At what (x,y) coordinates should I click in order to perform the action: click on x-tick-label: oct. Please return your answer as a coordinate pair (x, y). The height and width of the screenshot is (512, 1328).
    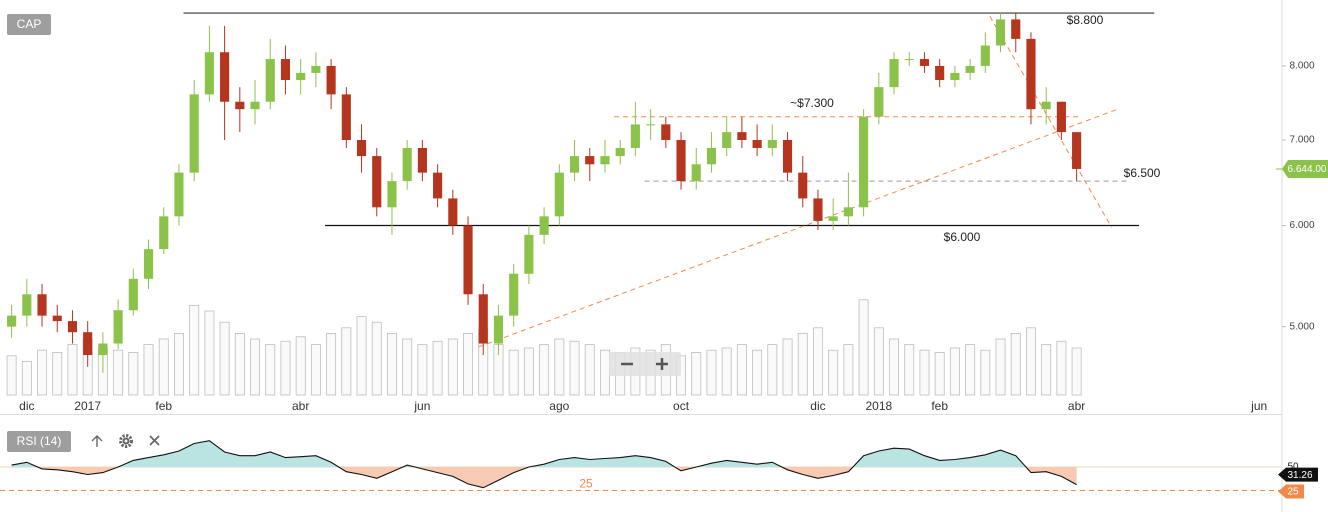
    Looking at the image, I should click on (681, 406).